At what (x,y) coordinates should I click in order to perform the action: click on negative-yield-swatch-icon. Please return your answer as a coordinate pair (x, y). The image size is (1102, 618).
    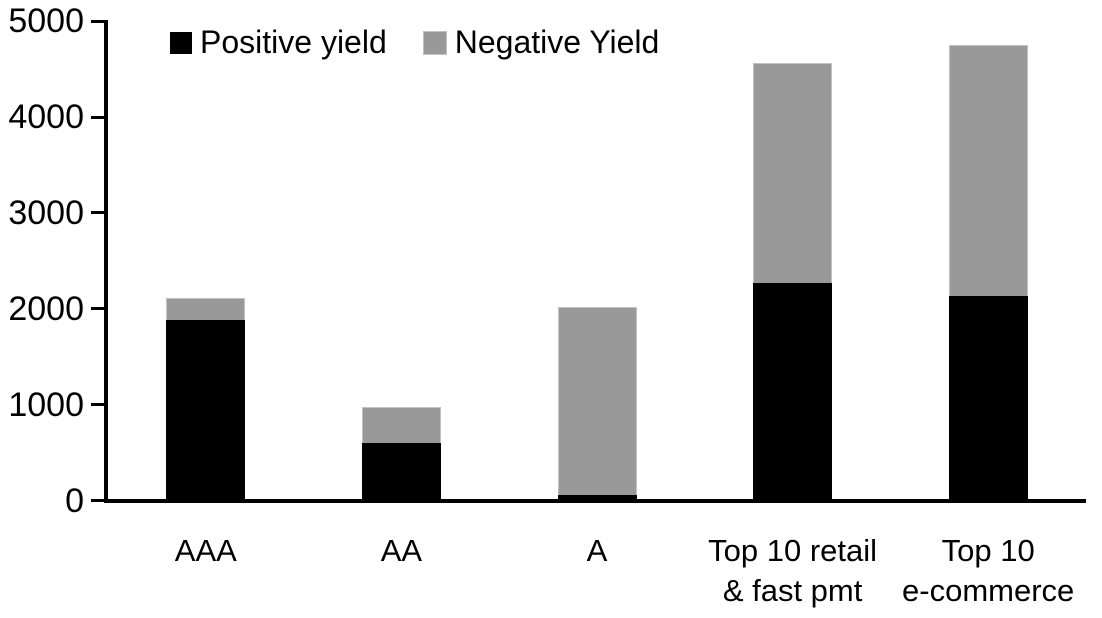
    Looking at the image, I should click on (434, 42).